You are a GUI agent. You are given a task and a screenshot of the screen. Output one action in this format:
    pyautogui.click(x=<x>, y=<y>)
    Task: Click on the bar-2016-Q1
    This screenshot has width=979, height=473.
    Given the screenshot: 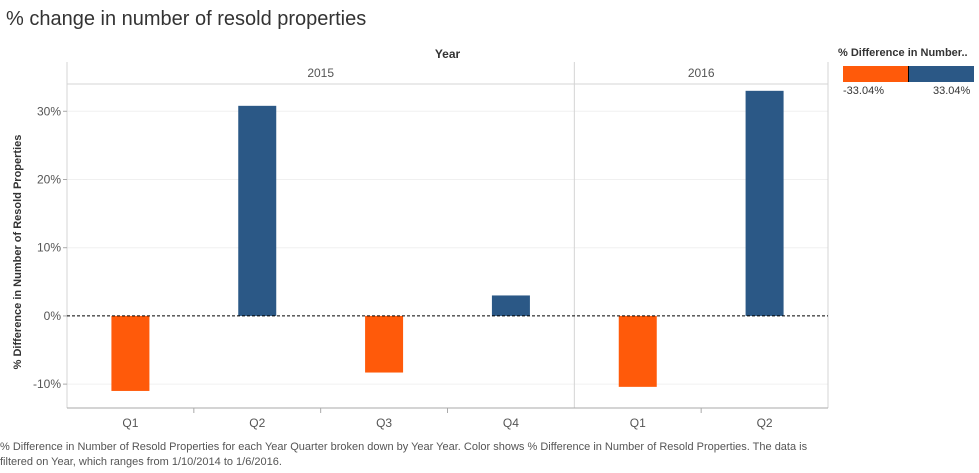 What is the action you would take?
    pyautogui.click(x=637, y=351)
    